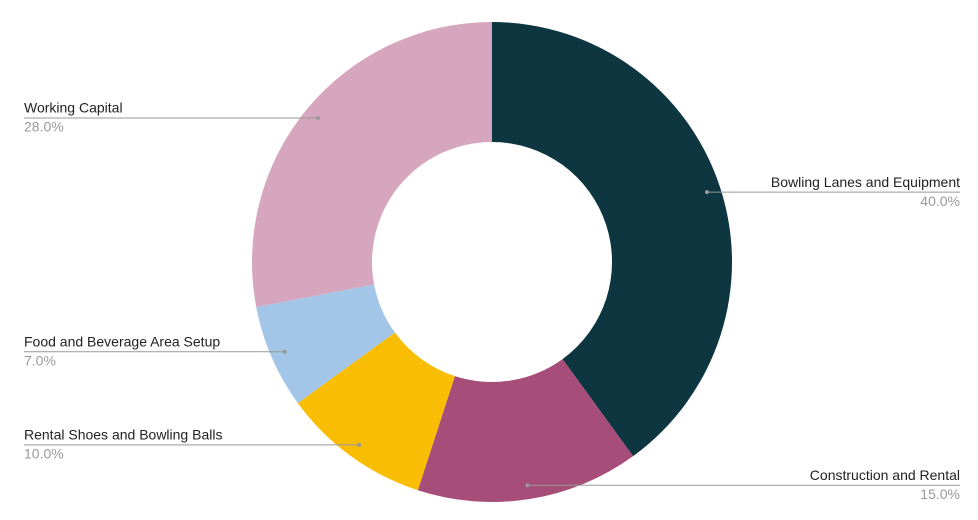 This screenshot has width=978, height=520. What do you see at coordinates (73, 108) in the screenshot?
I see `slice-label: Working Capital` at bounding box center [73, 108].